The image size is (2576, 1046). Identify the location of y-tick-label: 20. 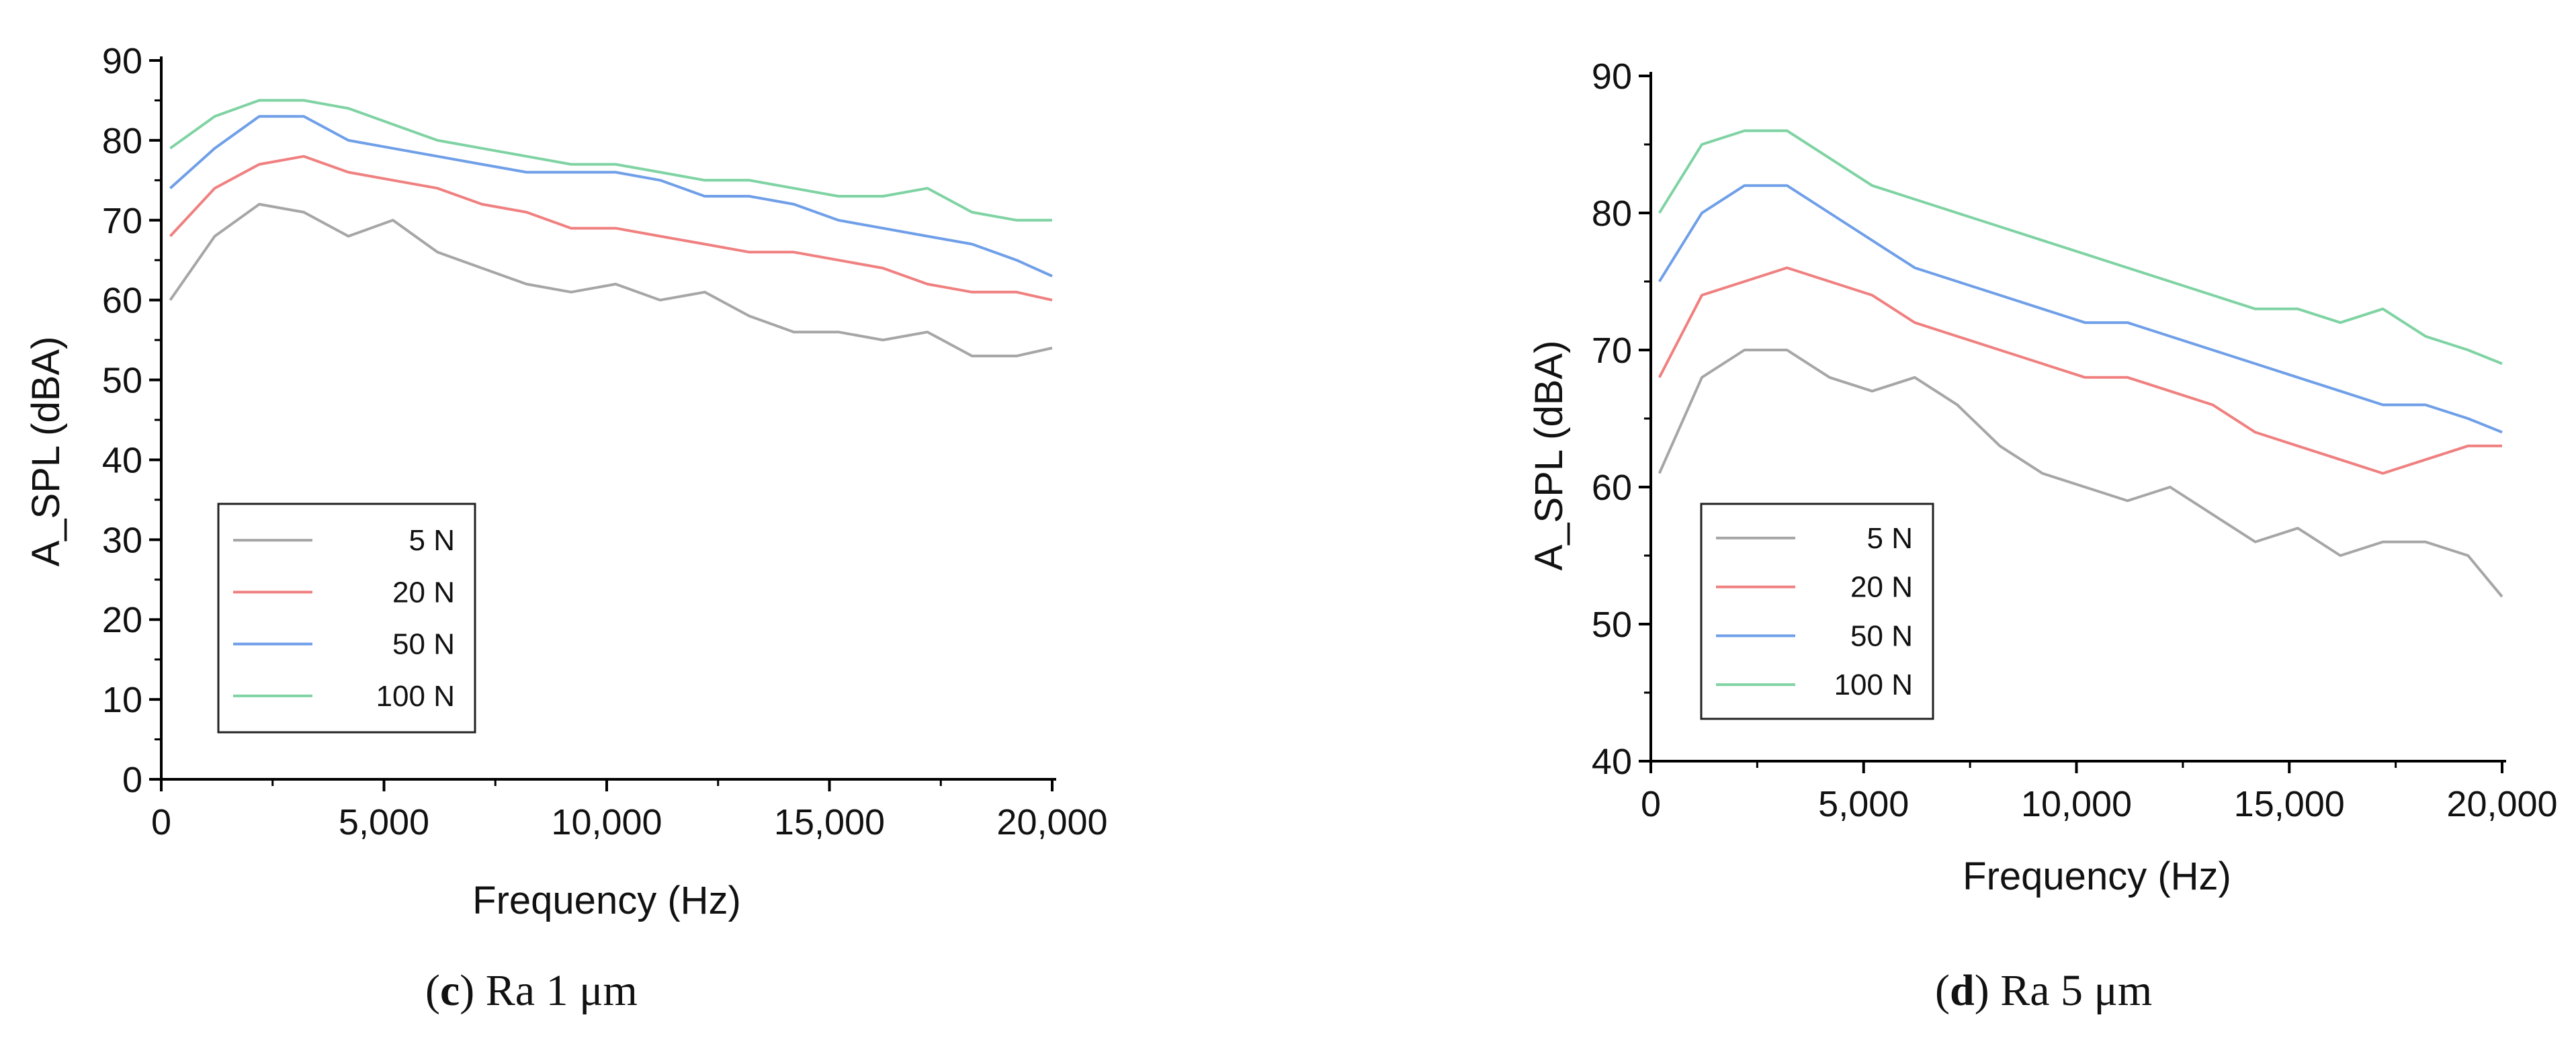
(122, 620).